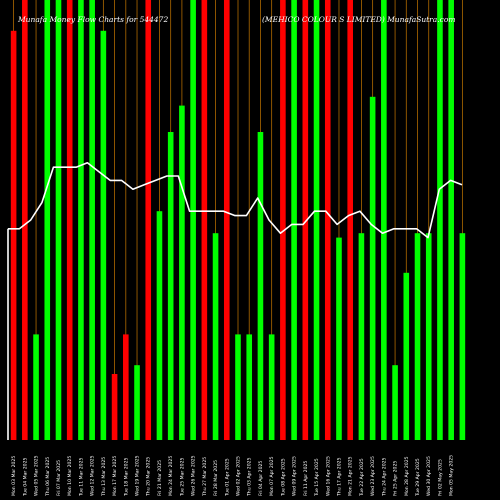  I want to click on x-tick-label: Tue 11 Mar 2025, so click(81, 477).